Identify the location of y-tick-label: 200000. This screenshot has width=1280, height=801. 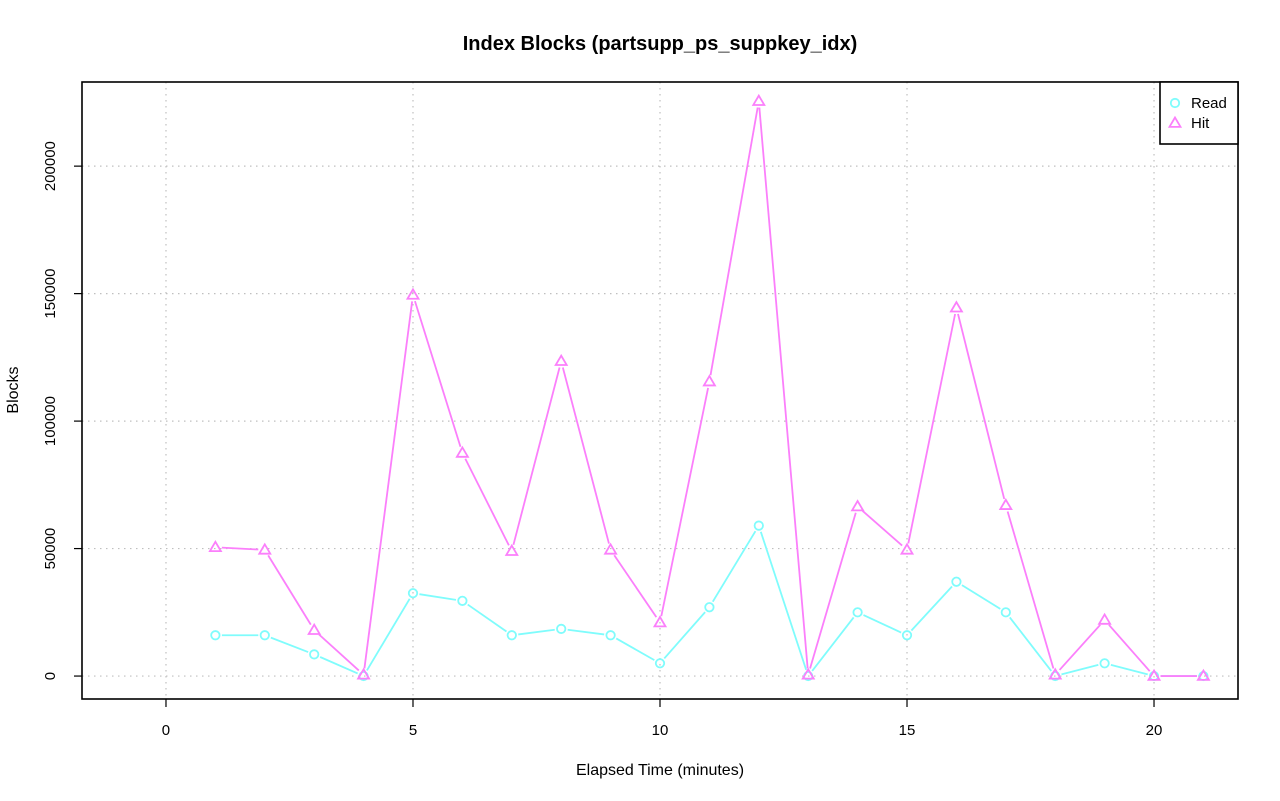
(50, 166).